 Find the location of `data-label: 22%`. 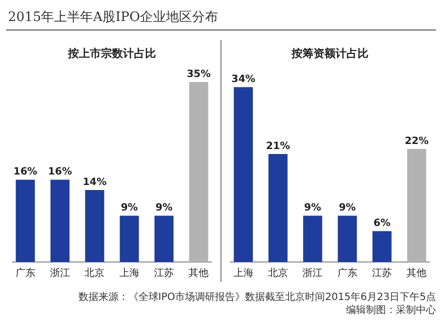

data-label: 22% is located at coordinates (416, 141).